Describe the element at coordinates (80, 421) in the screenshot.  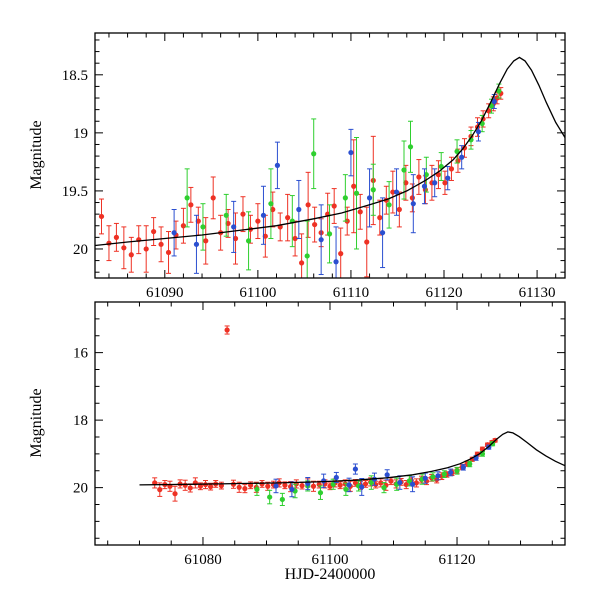
I see `y-tick-label: 18` at that location.